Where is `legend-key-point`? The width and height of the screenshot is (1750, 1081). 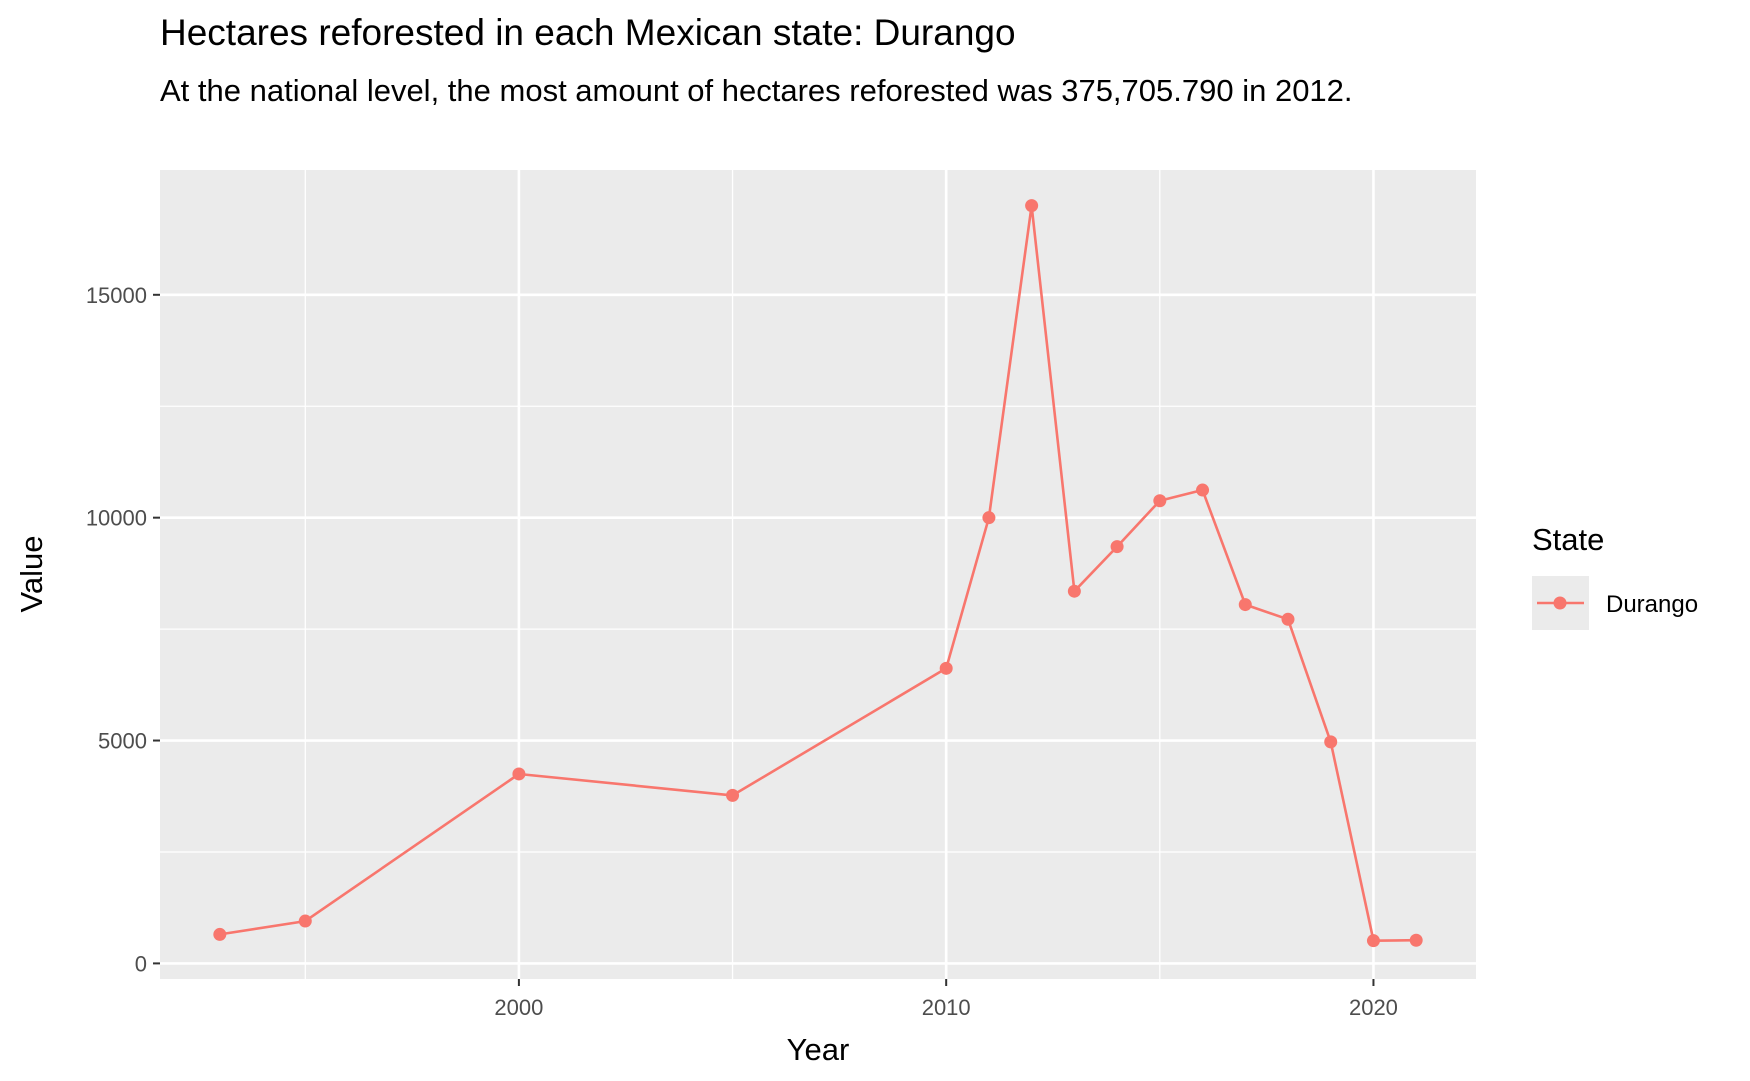 legend-key-point is located at coordinates (1560, 603).